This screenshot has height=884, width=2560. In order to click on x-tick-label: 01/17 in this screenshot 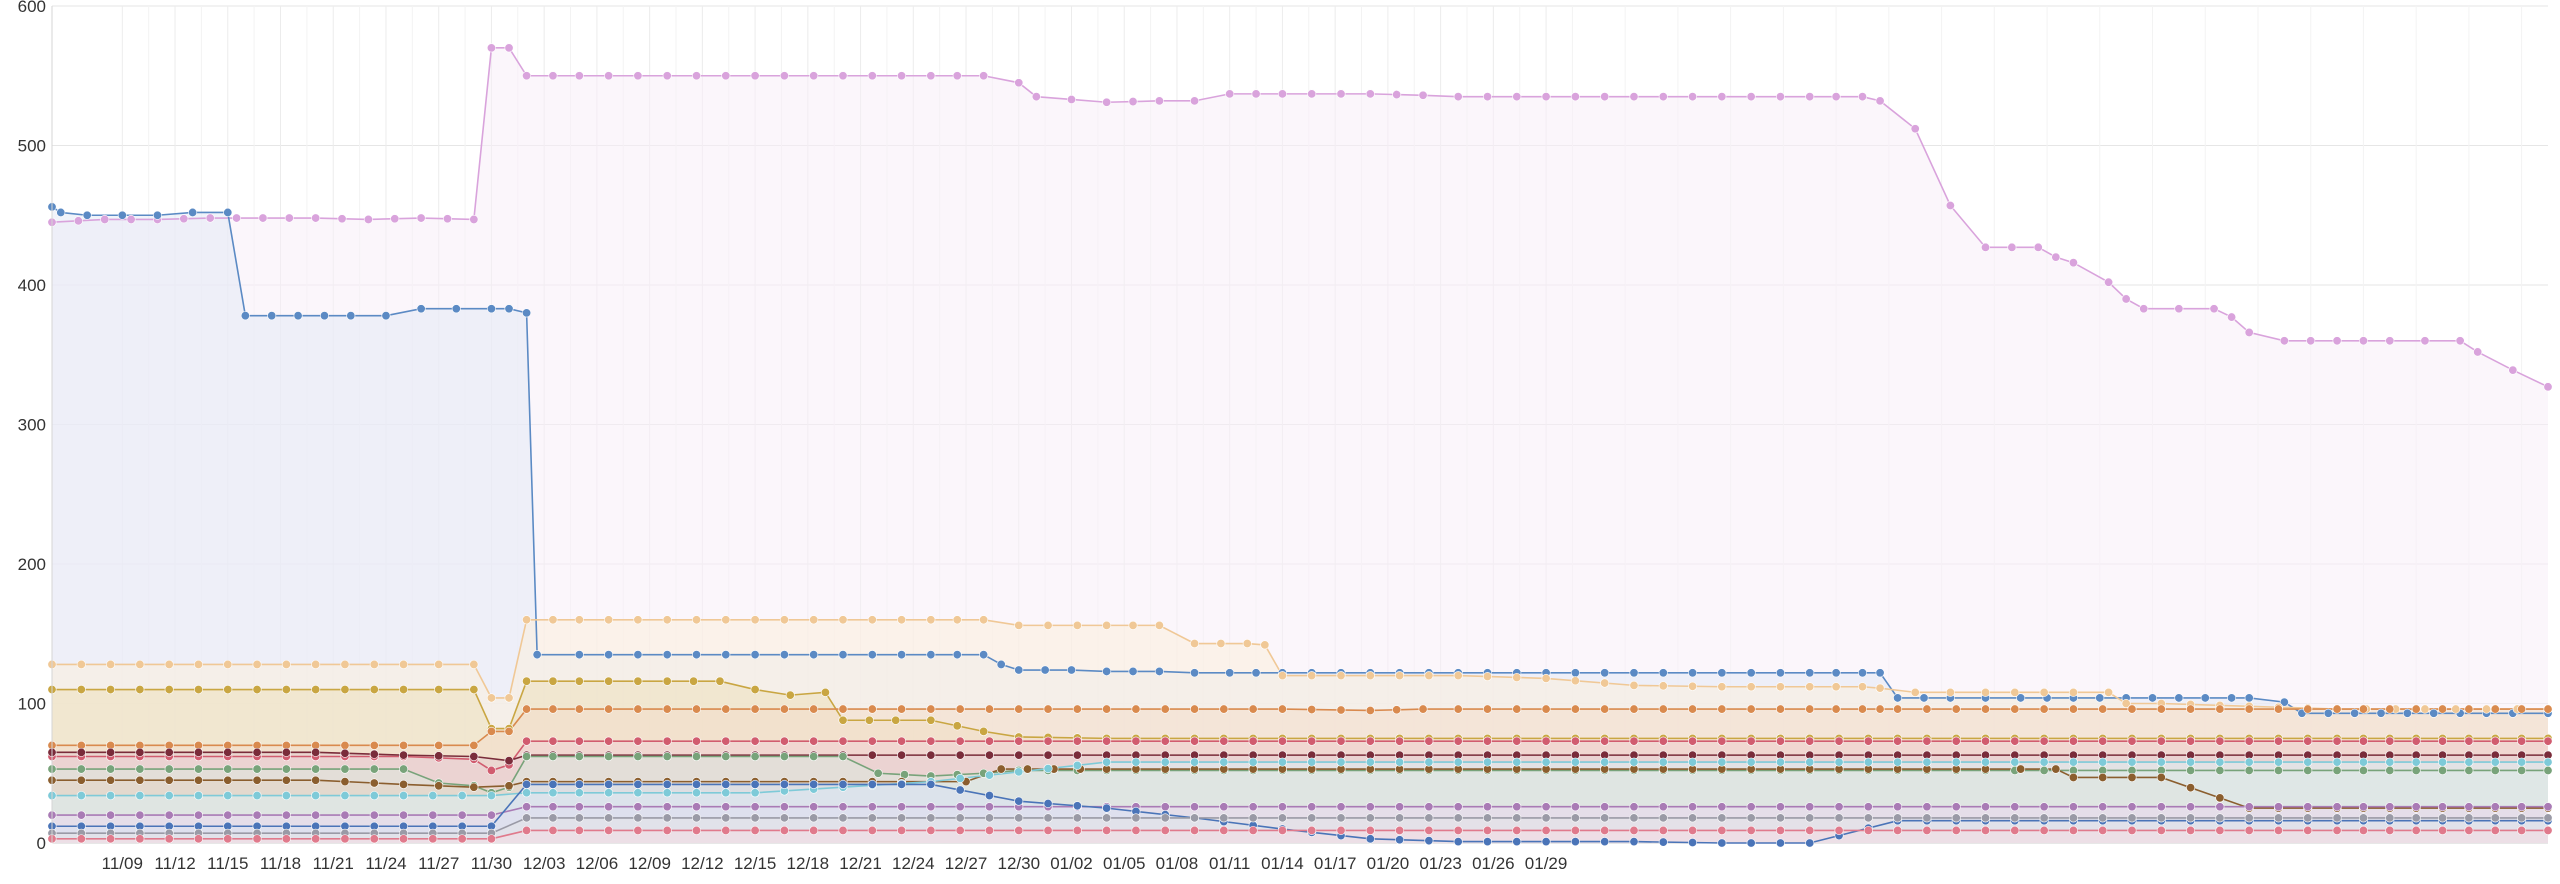, I will do `click(1335, 863)`.